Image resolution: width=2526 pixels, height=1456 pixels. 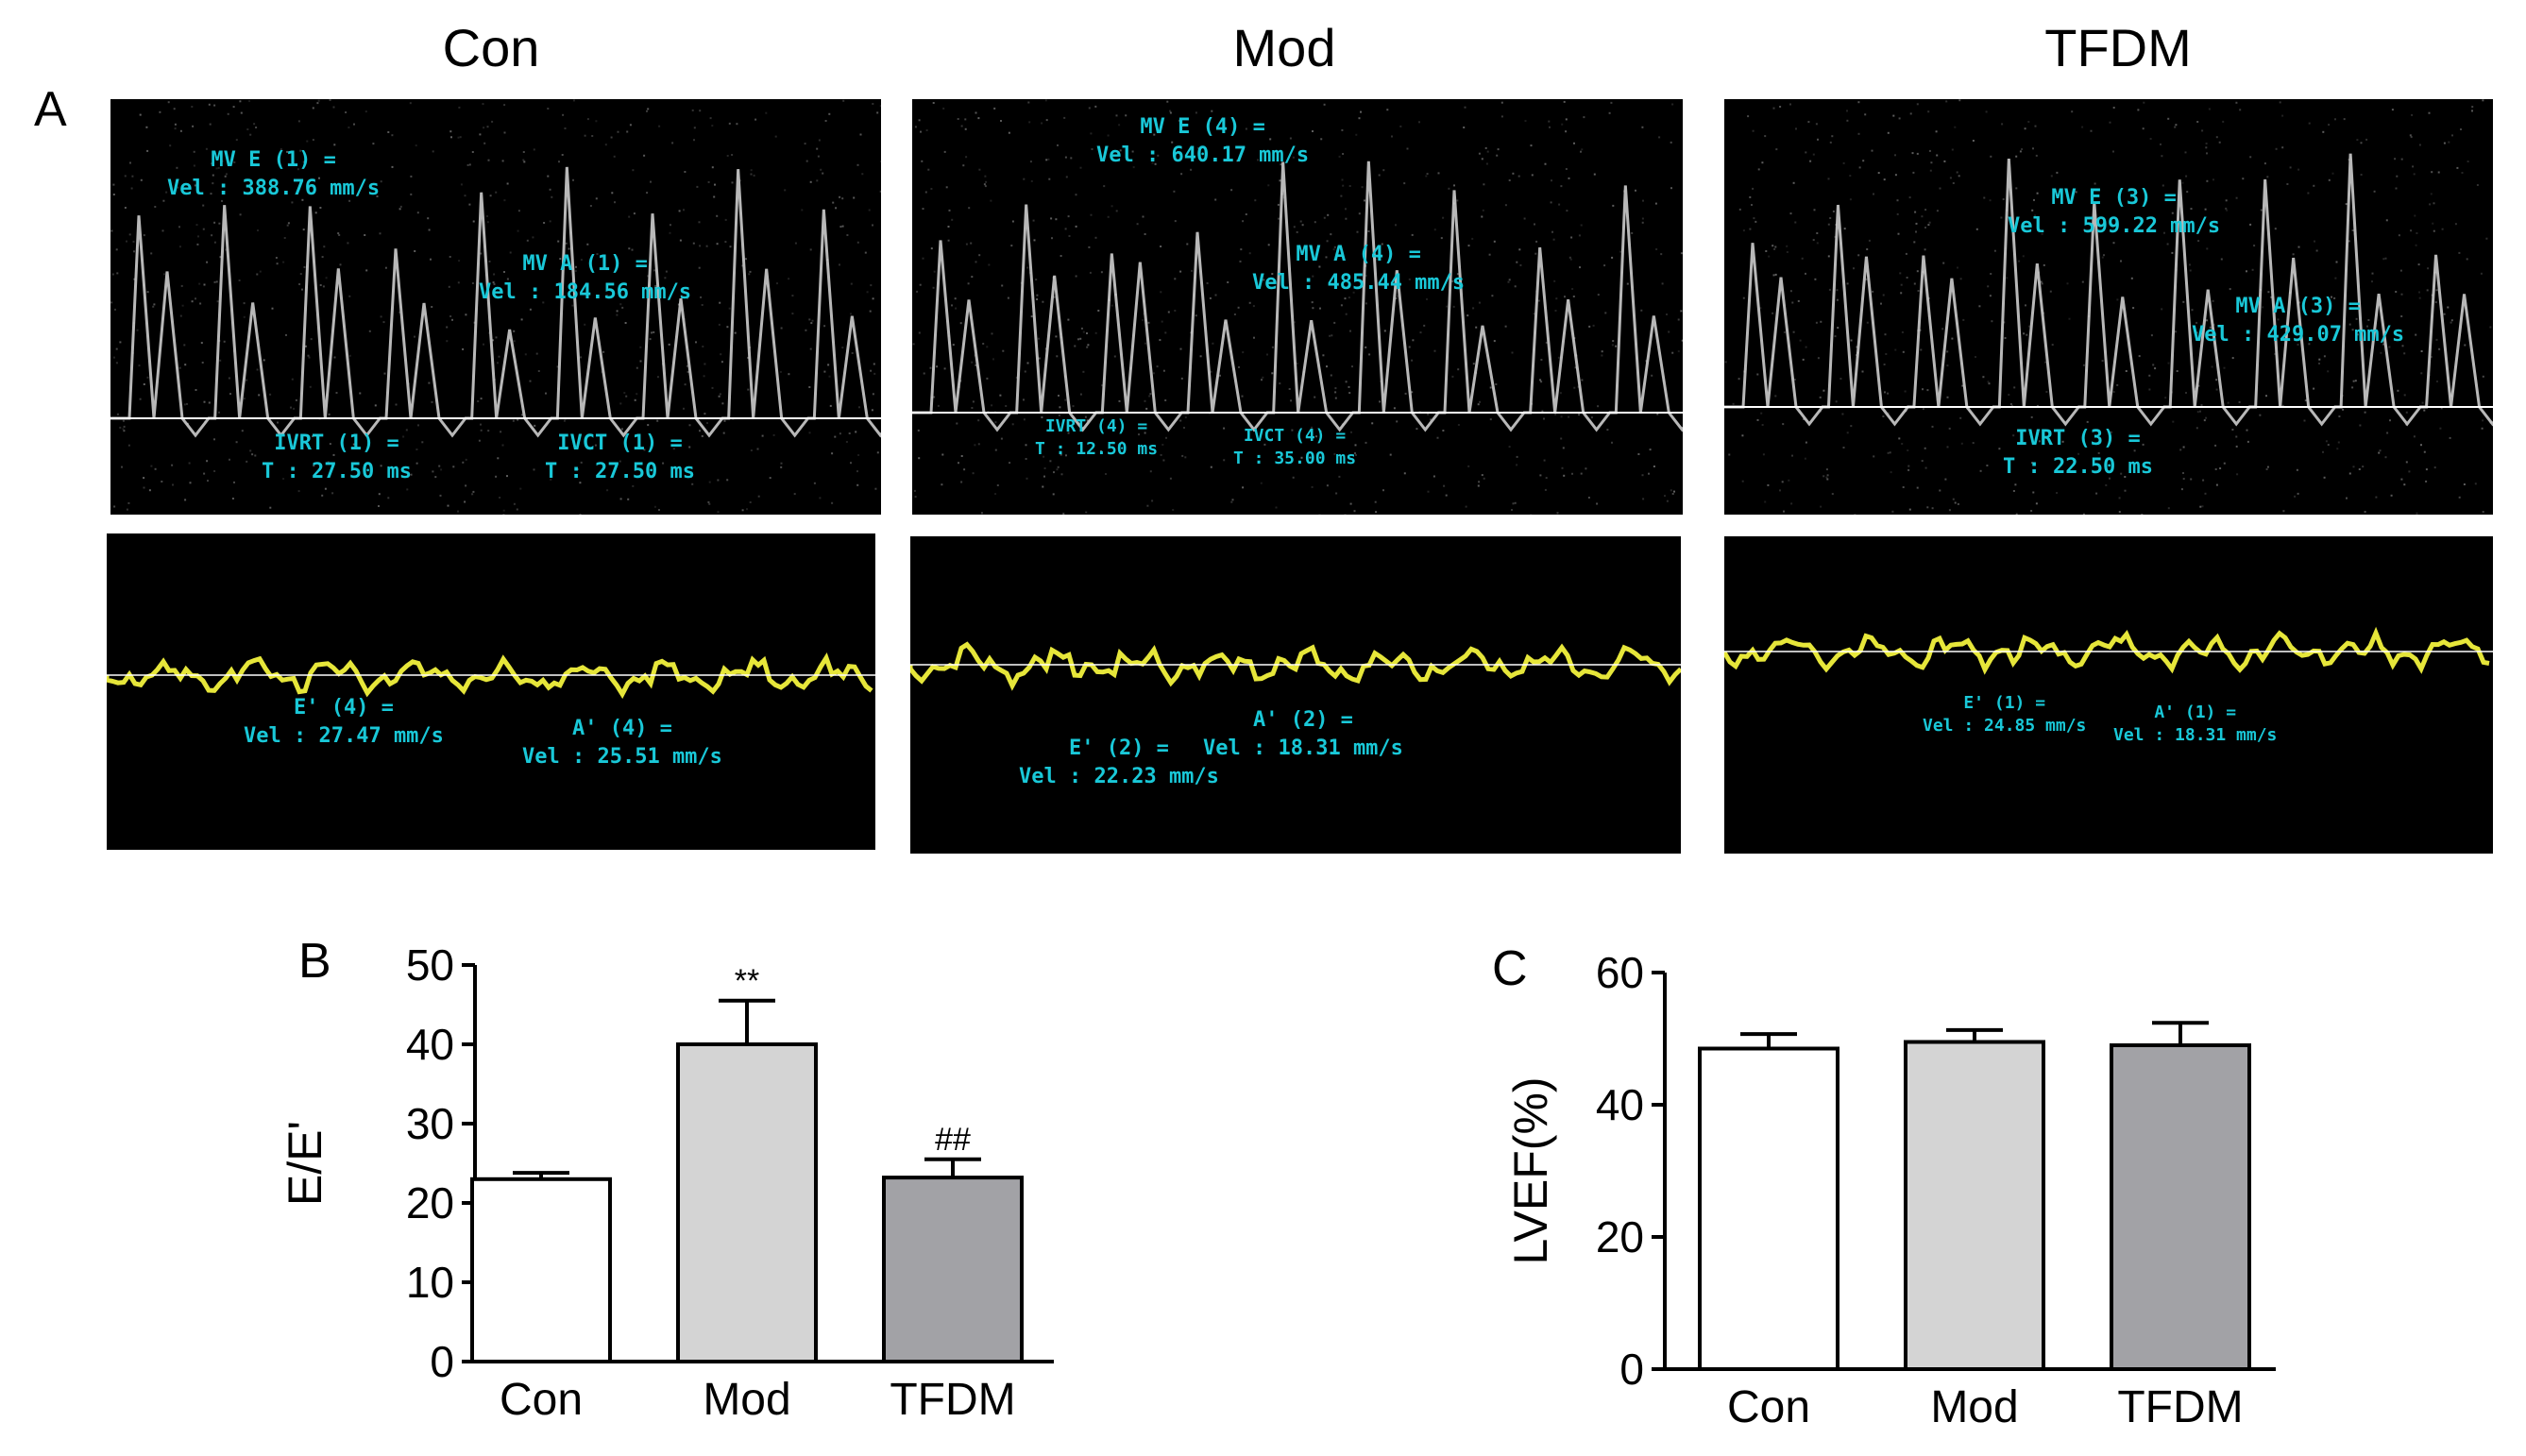 I want to click on column-title-con: Con, so click(x=491, y=47).